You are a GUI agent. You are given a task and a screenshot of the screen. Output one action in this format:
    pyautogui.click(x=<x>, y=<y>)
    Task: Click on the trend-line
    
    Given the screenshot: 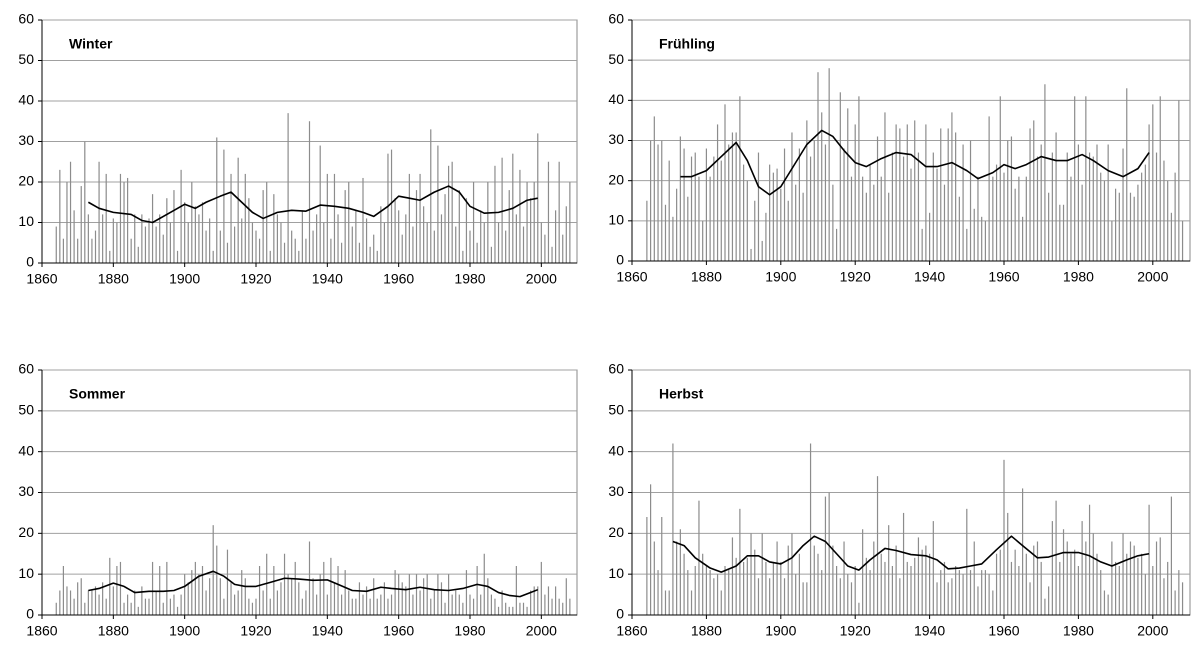 What is the action you would take?
    pyautogui.click(x=312, y=204)
    